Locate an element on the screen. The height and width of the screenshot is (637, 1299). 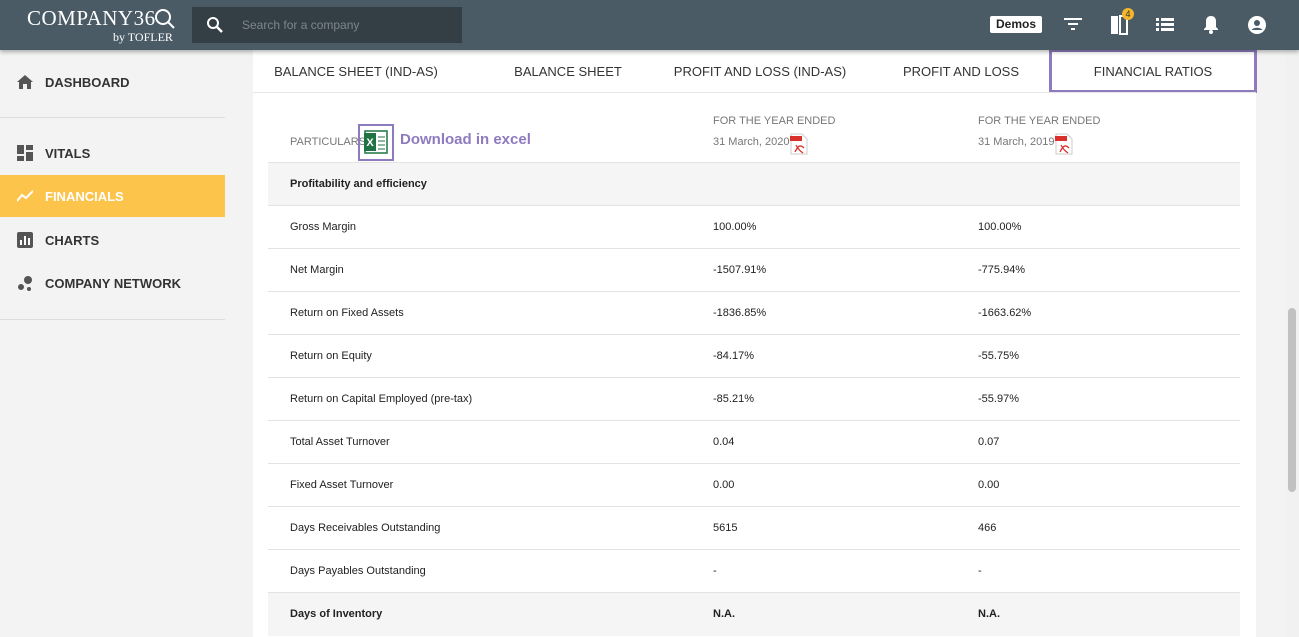
cell-value: -55.97% is located at coordinates (998, 399).